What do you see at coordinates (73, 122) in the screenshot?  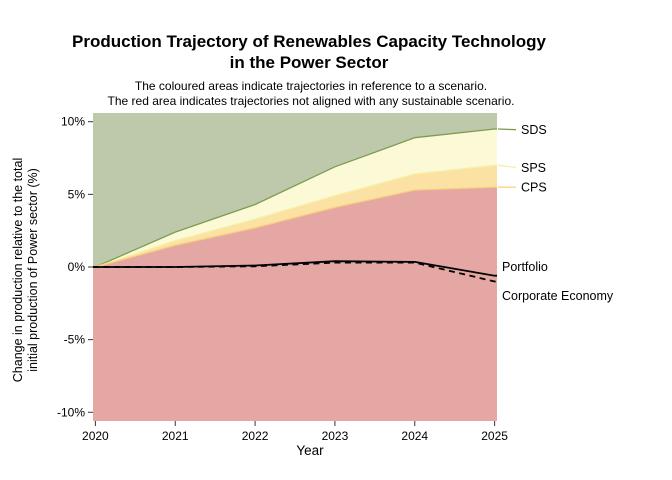 I see `y-tick-label: 10%` at bounding box center [73, 122].